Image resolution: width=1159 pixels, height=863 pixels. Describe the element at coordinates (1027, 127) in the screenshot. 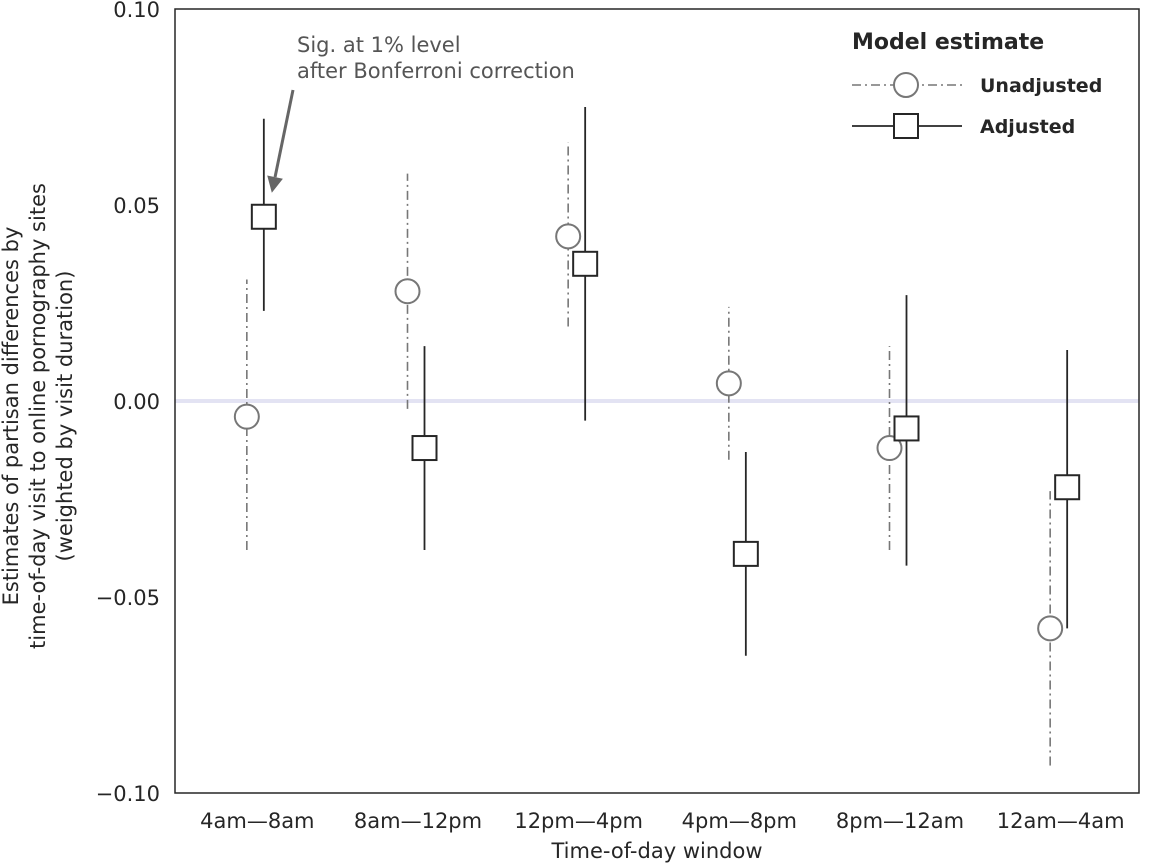

I see `legend-adjusted-label: Adjusted` at that location.